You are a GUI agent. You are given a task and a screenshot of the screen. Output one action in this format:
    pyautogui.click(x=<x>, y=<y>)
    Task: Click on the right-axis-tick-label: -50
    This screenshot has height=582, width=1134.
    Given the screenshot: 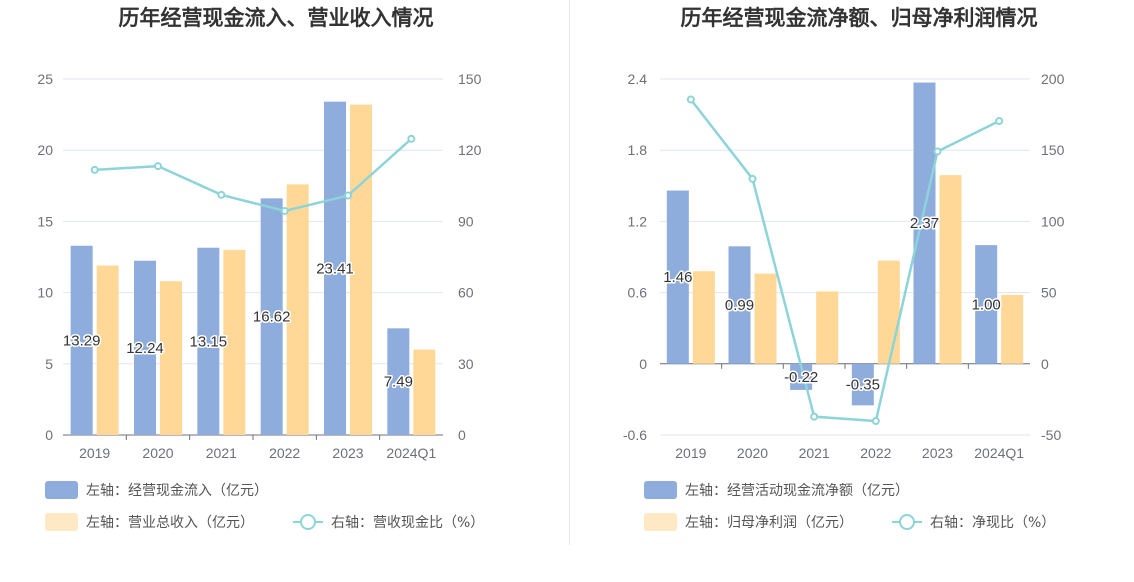 What is the action you would take?
    pyautogui.click(x=1051, y=435)
    